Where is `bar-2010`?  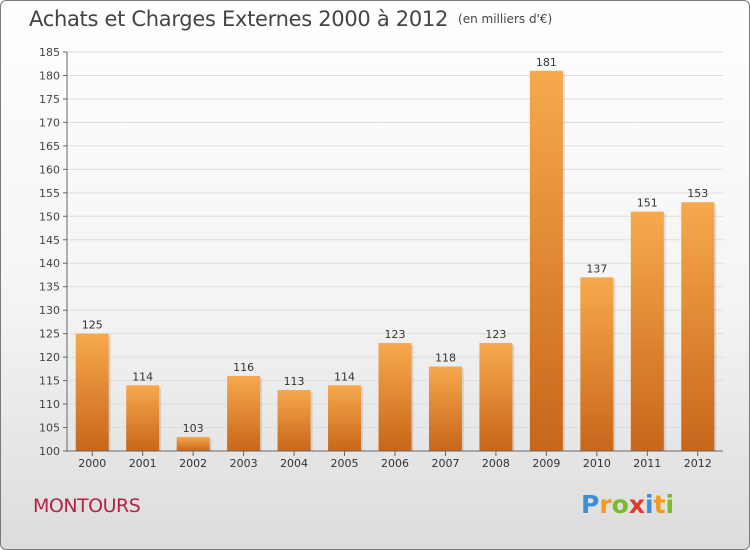 bar-2010 is located at coordinates (597, 364).